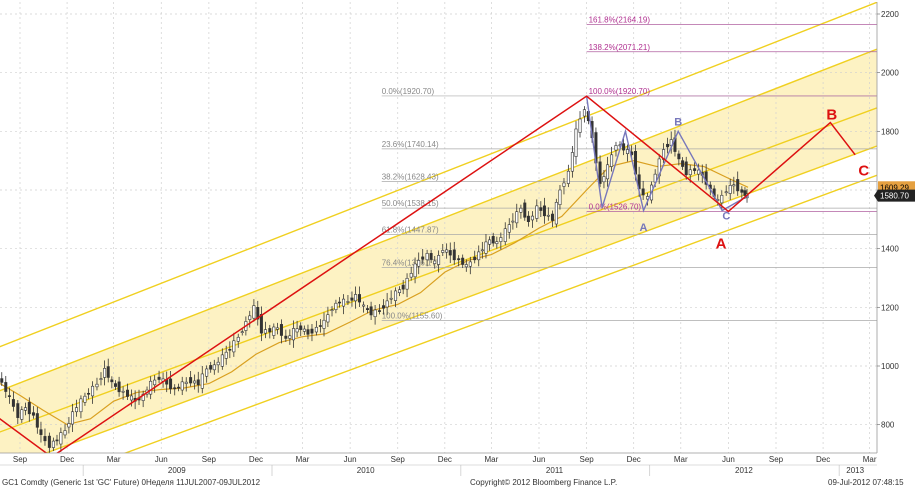  What do you see at coordinates (410, 144) in the screenshot?
I see `fib-label: 23.6%(1740.14)` at bounding box center [410, 144].